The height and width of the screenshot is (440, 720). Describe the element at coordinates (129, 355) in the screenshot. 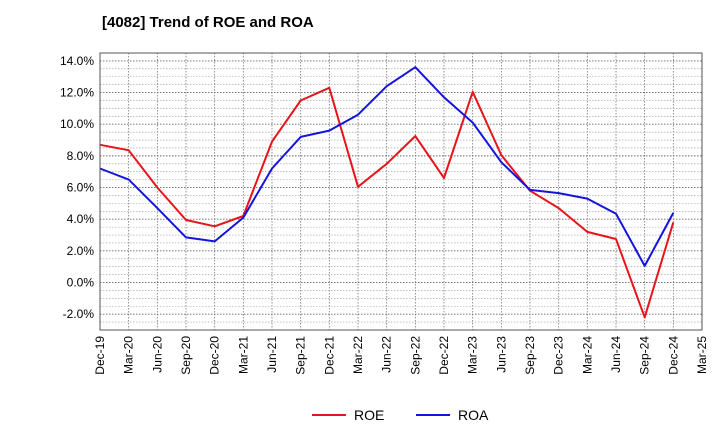

I see `x-tick-label: Mar-20` at that location.